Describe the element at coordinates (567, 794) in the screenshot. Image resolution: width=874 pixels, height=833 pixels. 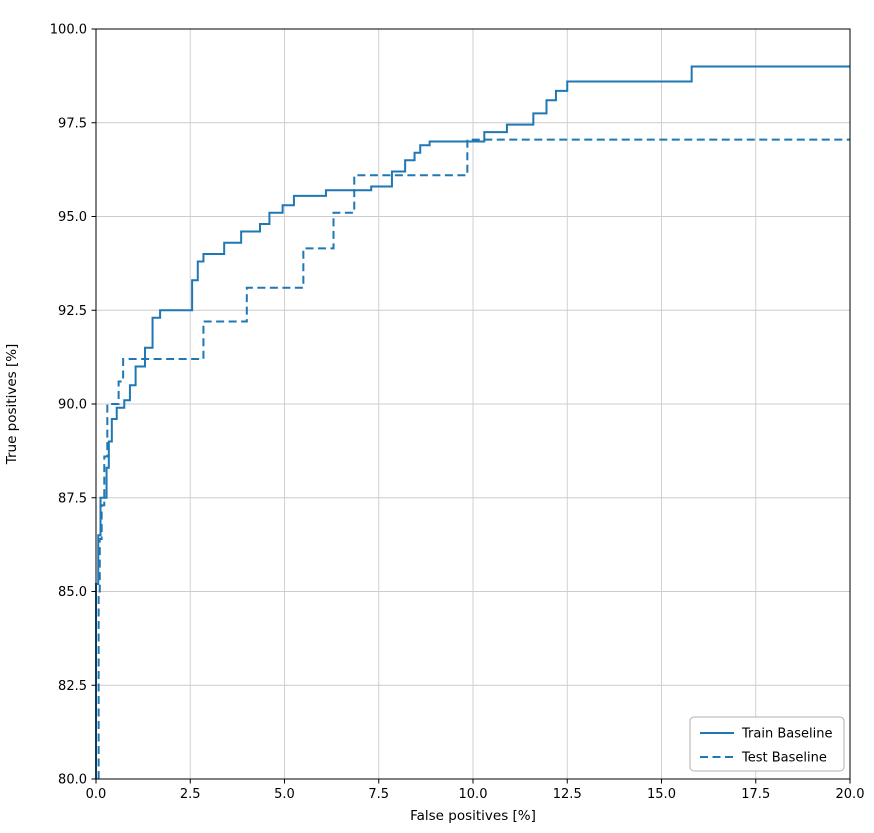
I see `x-tick-label: 12.5` at that location.